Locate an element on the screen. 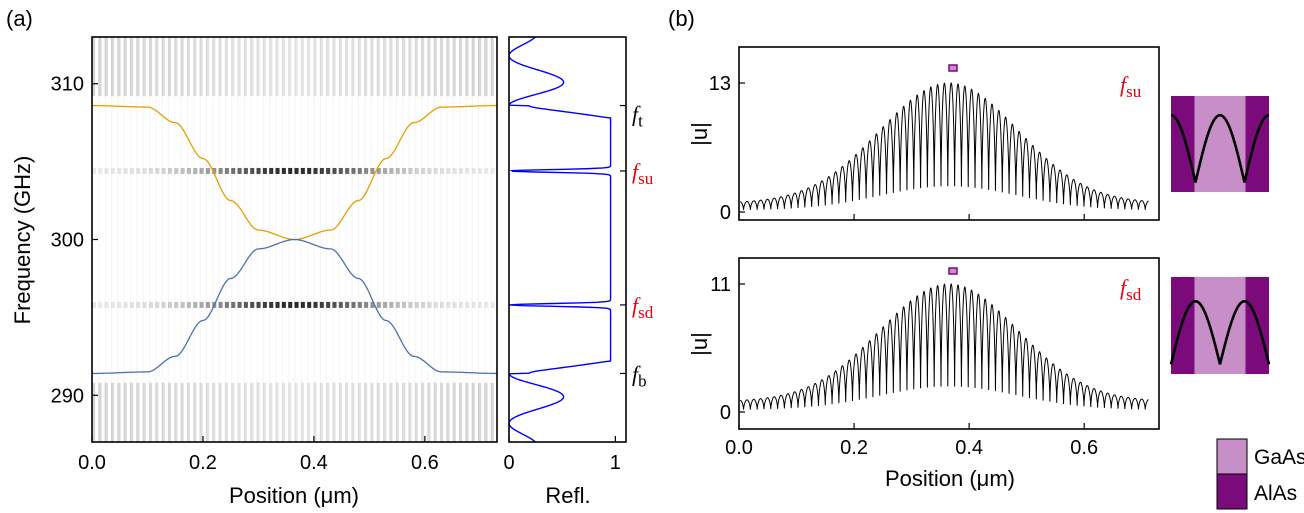  unit-cell-field is located at coordinates (1220, 332).